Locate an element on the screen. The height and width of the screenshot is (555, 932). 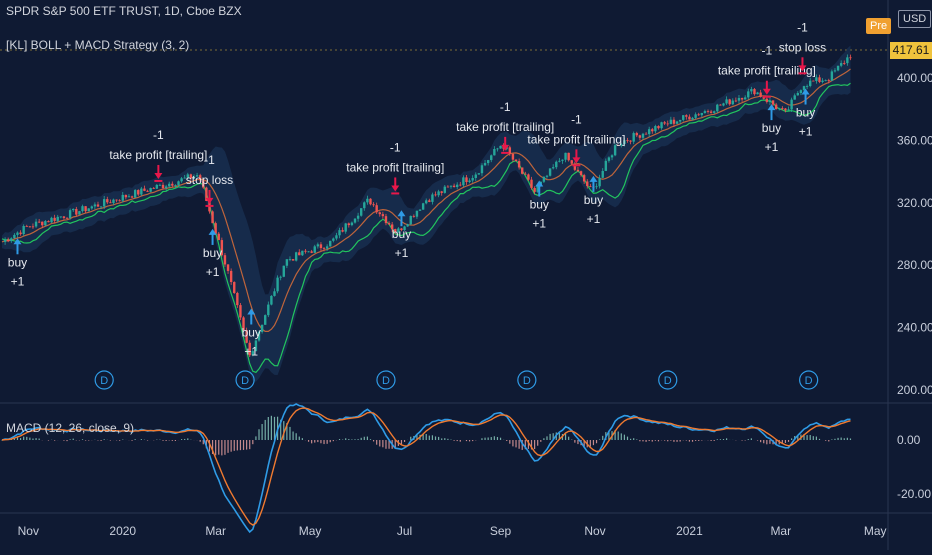
macd-tick-label: -20.00 is located at coordinates (914, 494).